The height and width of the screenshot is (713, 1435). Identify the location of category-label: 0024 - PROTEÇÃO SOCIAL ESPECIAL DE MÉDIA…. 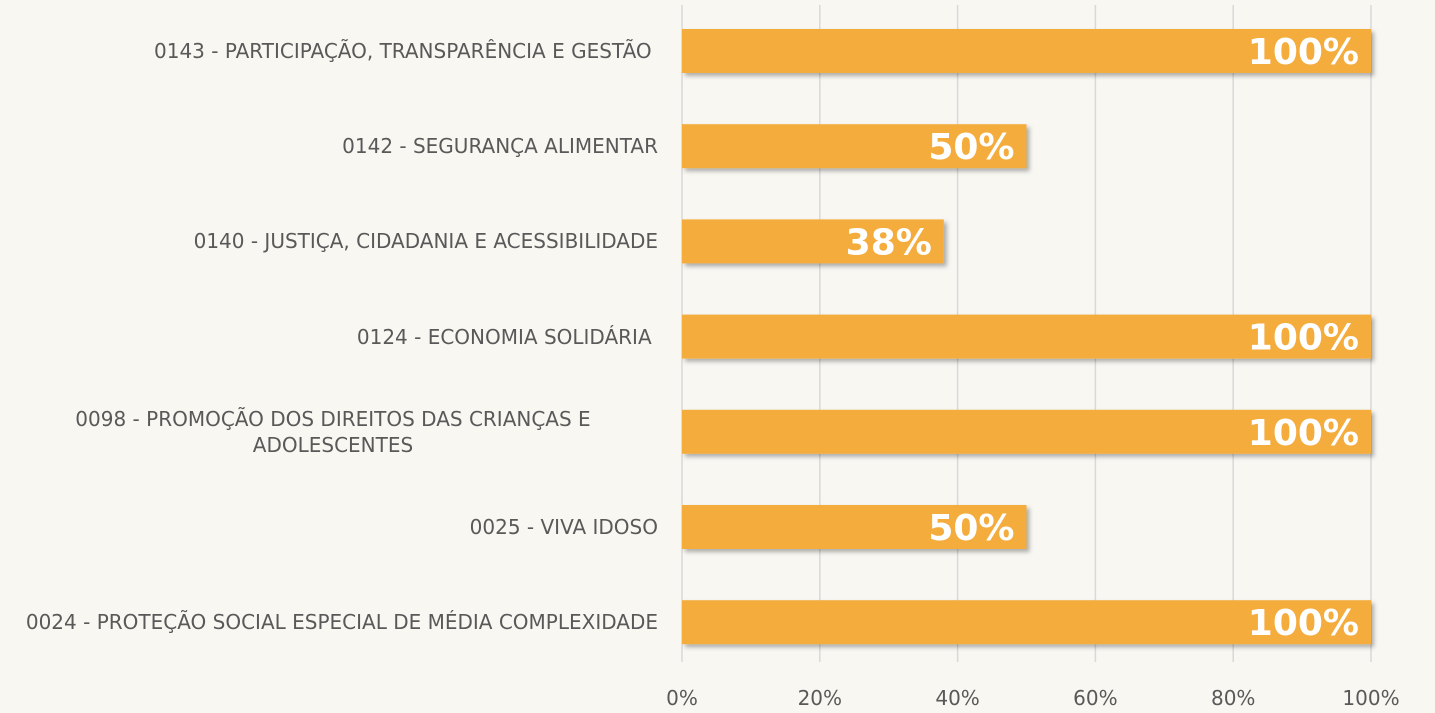
(341, 622).